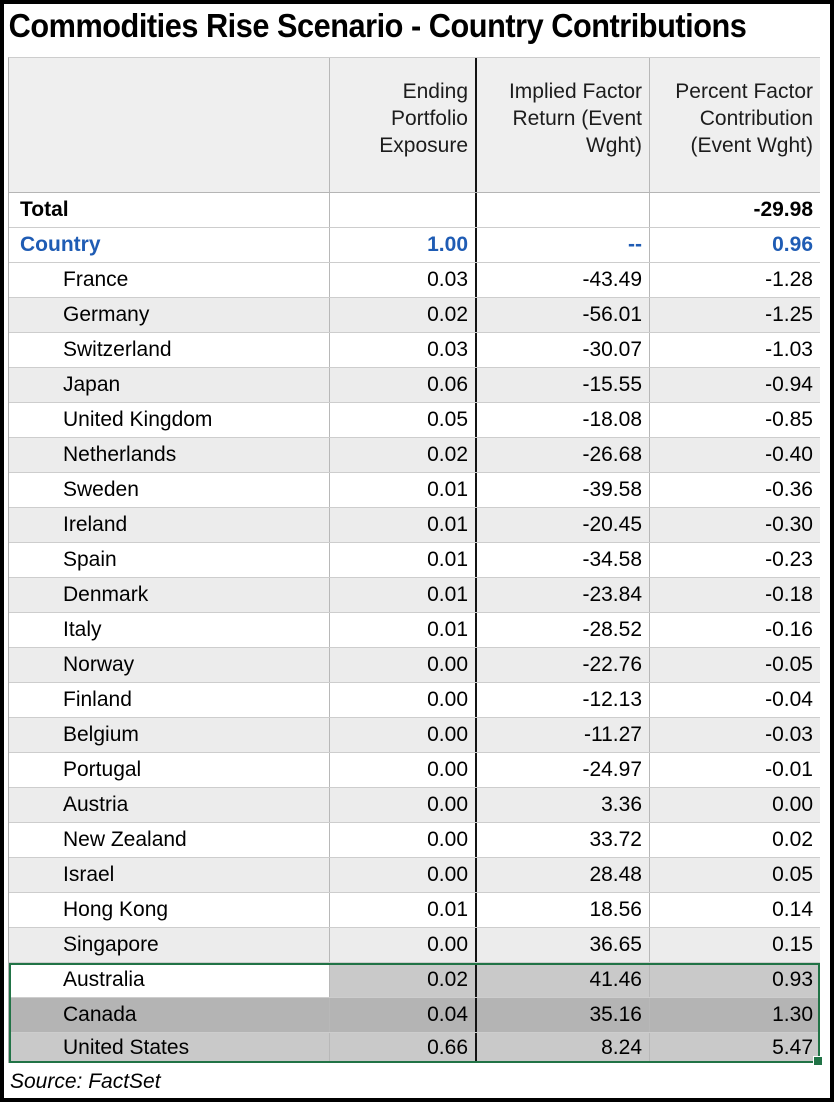 The width and height of the screenshot is (834, 1102). What do you see at coordinates (169, 735) in the screenshot?
I see `row-label-cell: Belgium` at bounding box center [169, 735].